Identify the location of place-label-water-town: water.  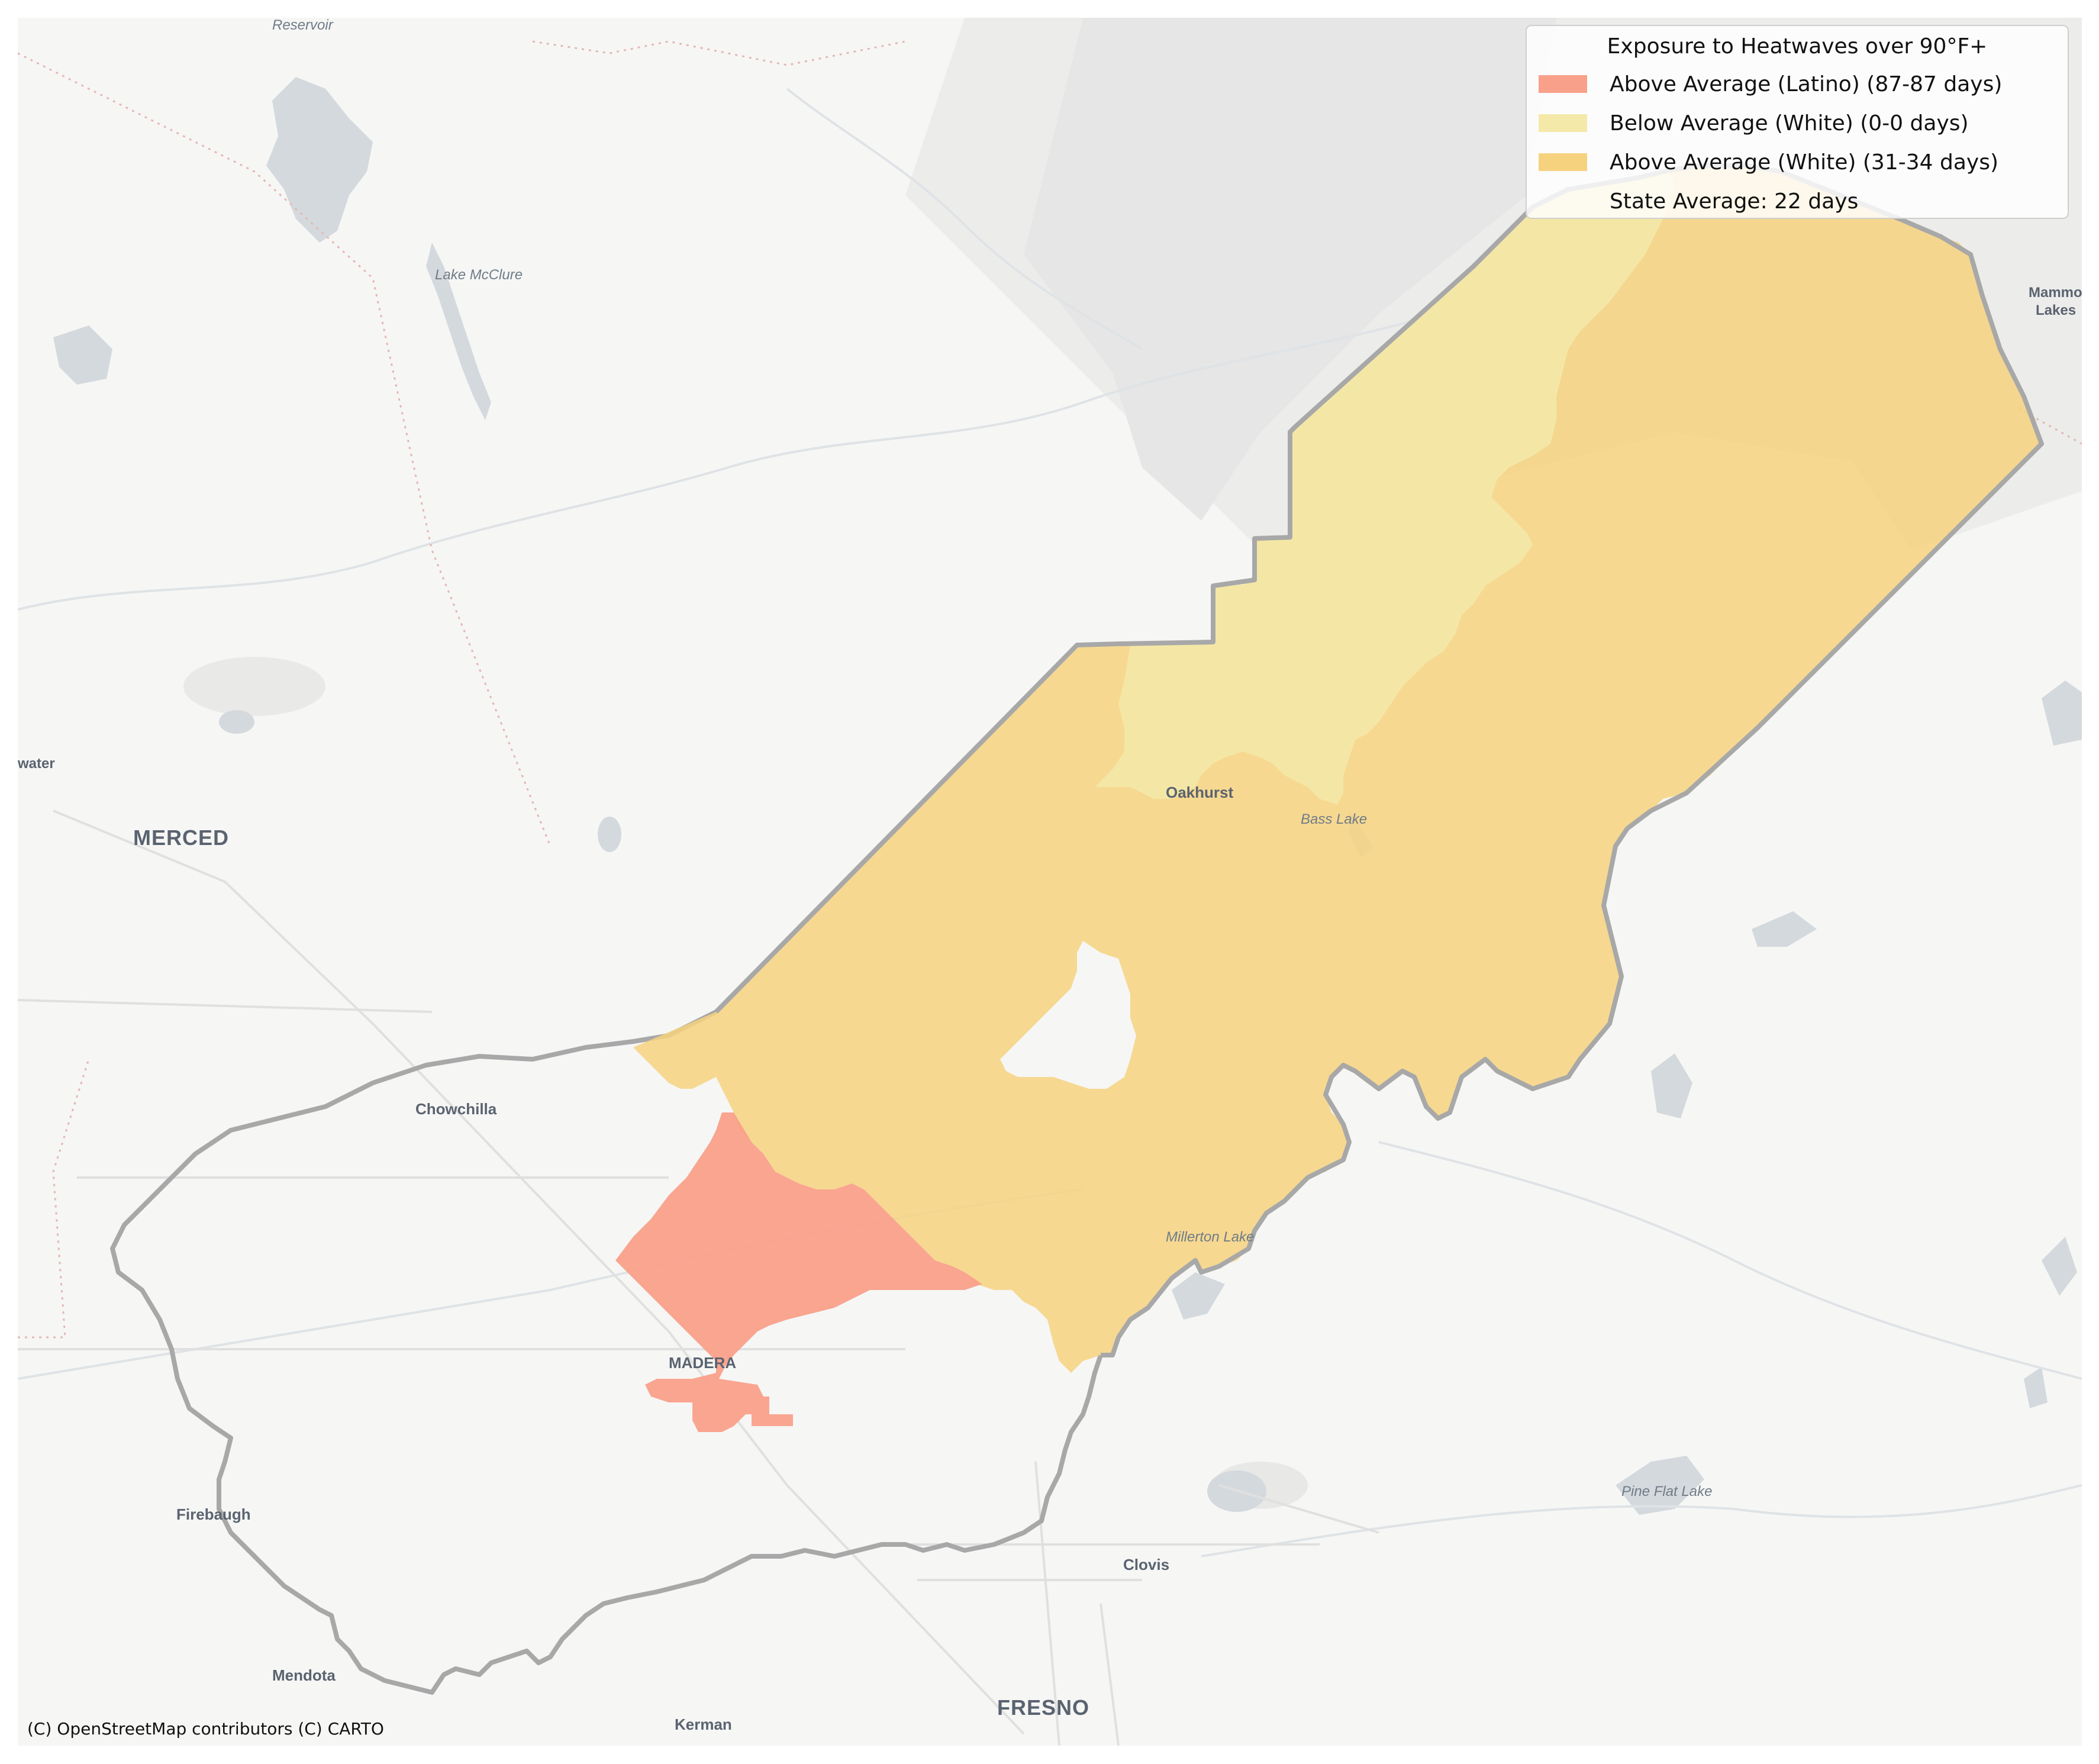
(36, 764).